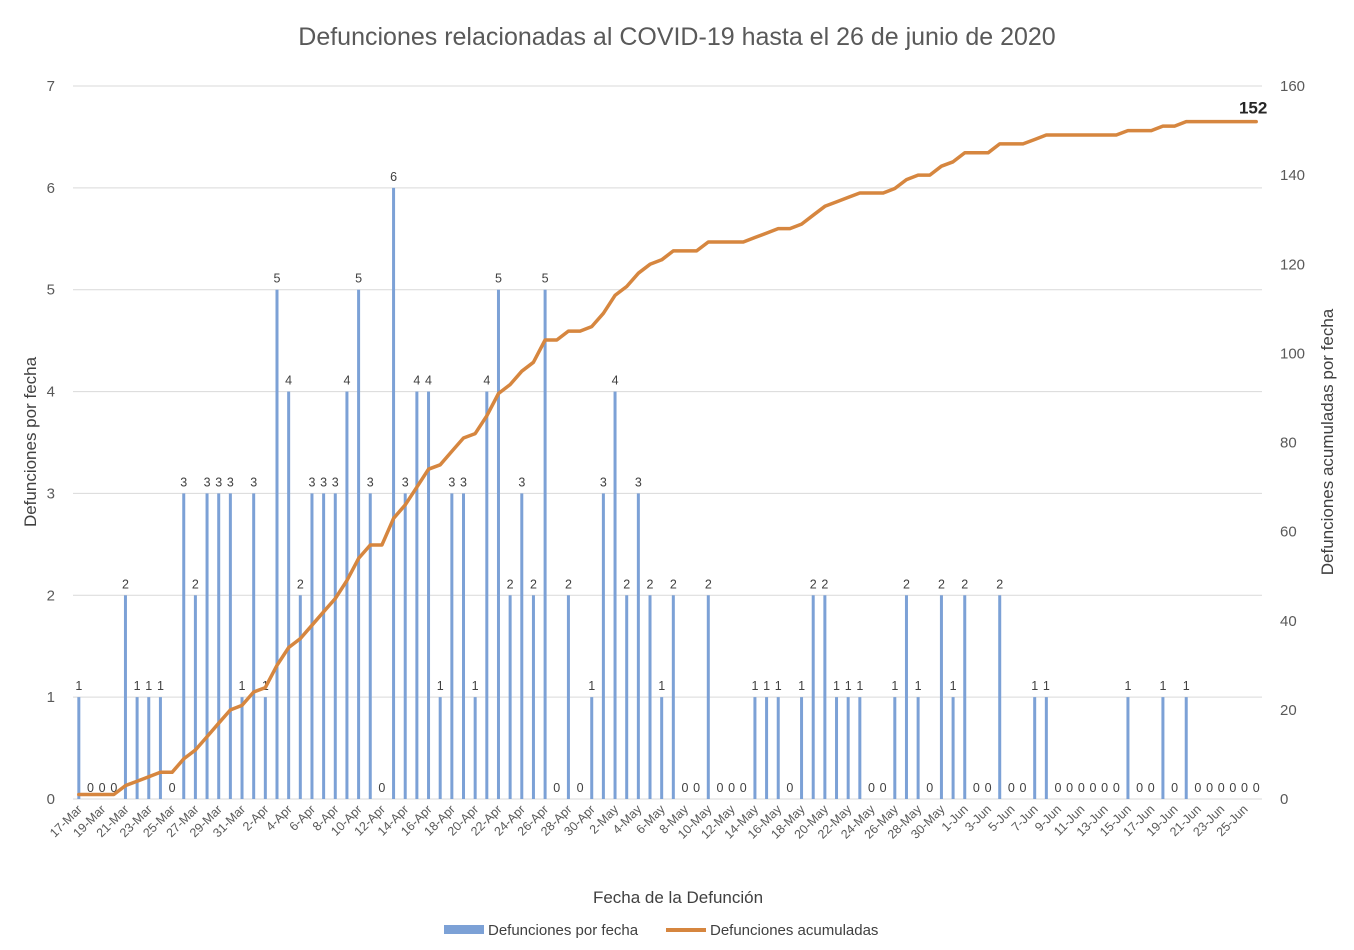 This screenshot has height=950, width=1354. Describe the element at coordinates (51, 86) in the screenshot. I see `left-tick-label: 7` at that location.